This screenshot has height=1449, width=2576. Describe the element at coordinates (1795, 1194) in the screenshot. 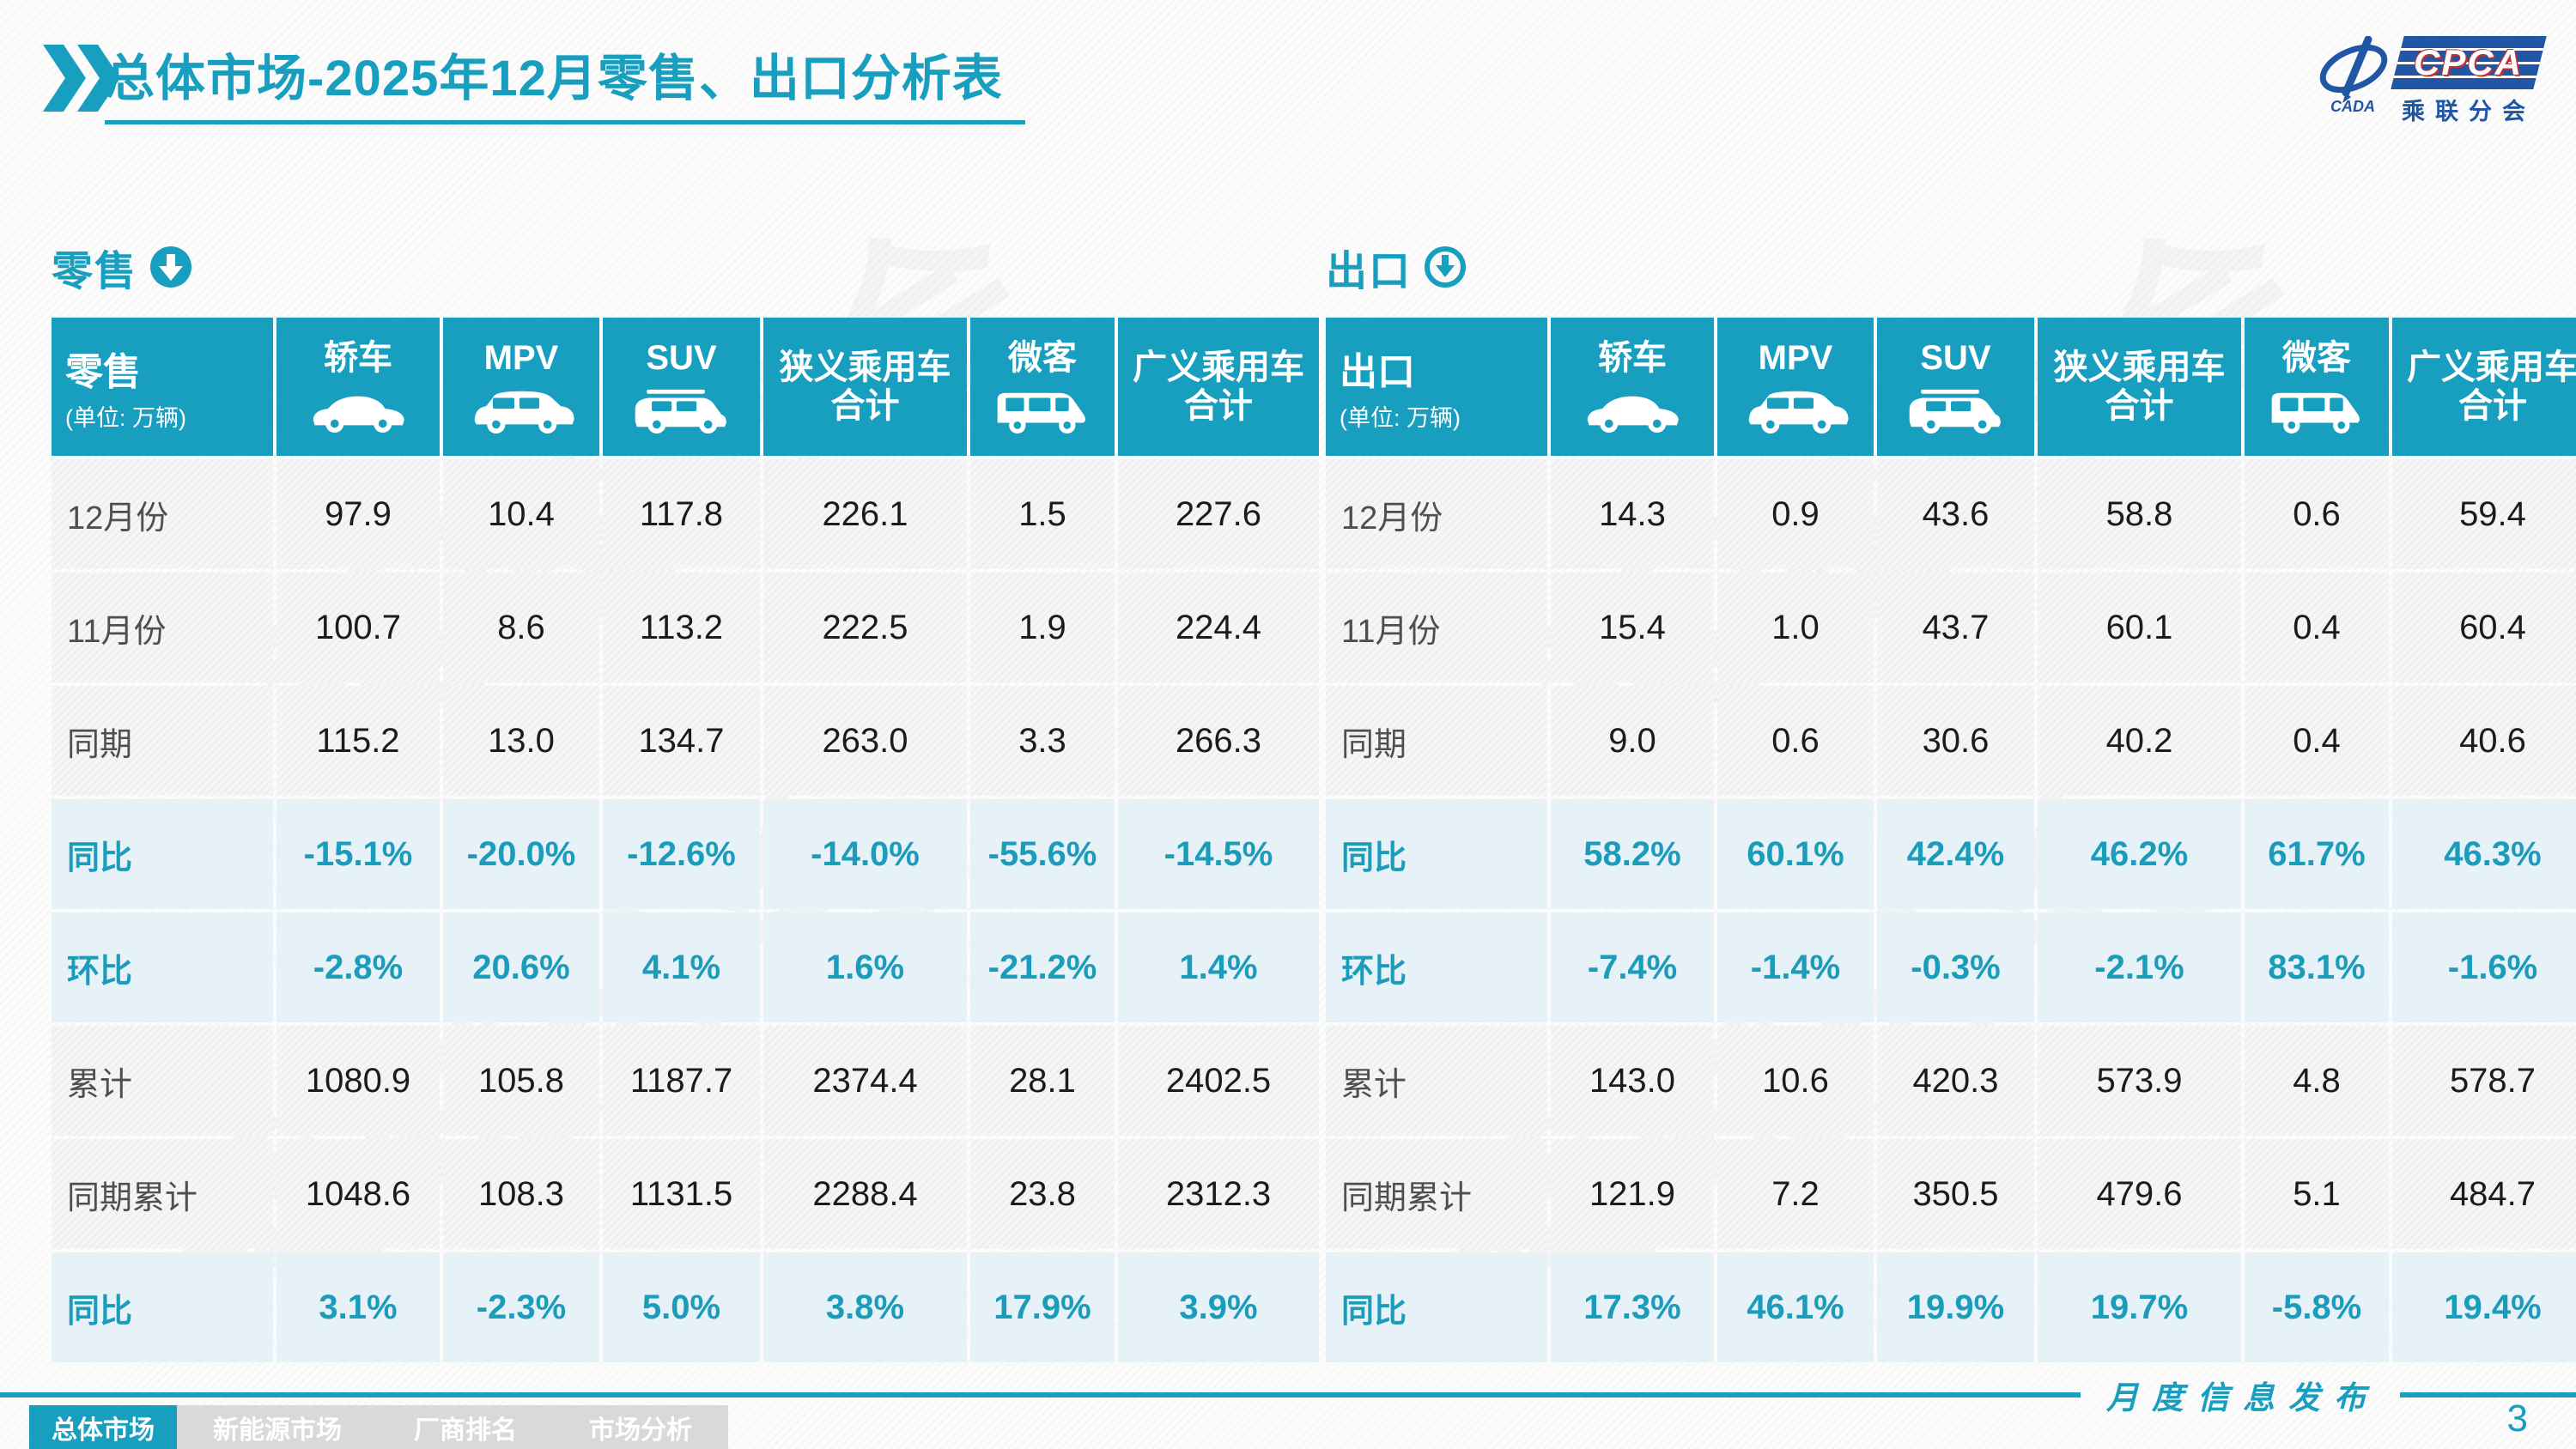

I see `data-cell: 7.2` at that location.